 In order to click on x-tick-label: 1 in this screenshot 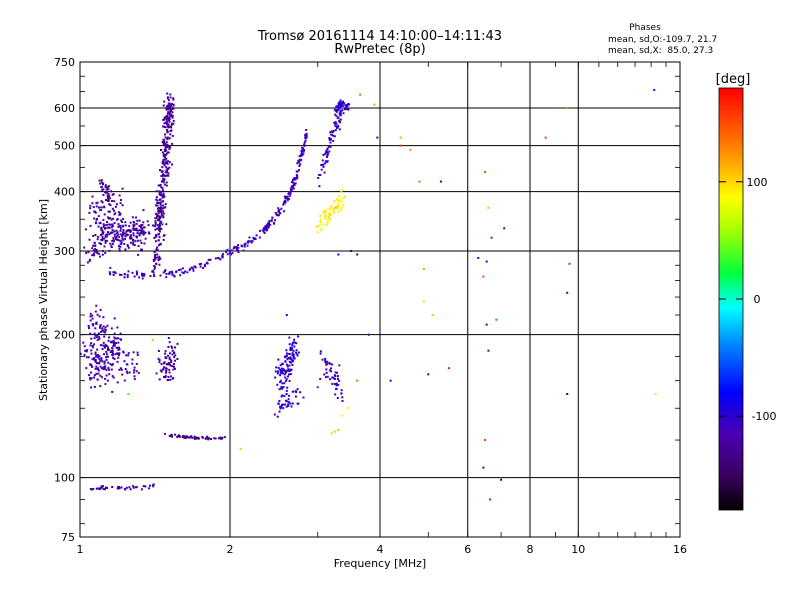, I will do `click(80, 549)`.